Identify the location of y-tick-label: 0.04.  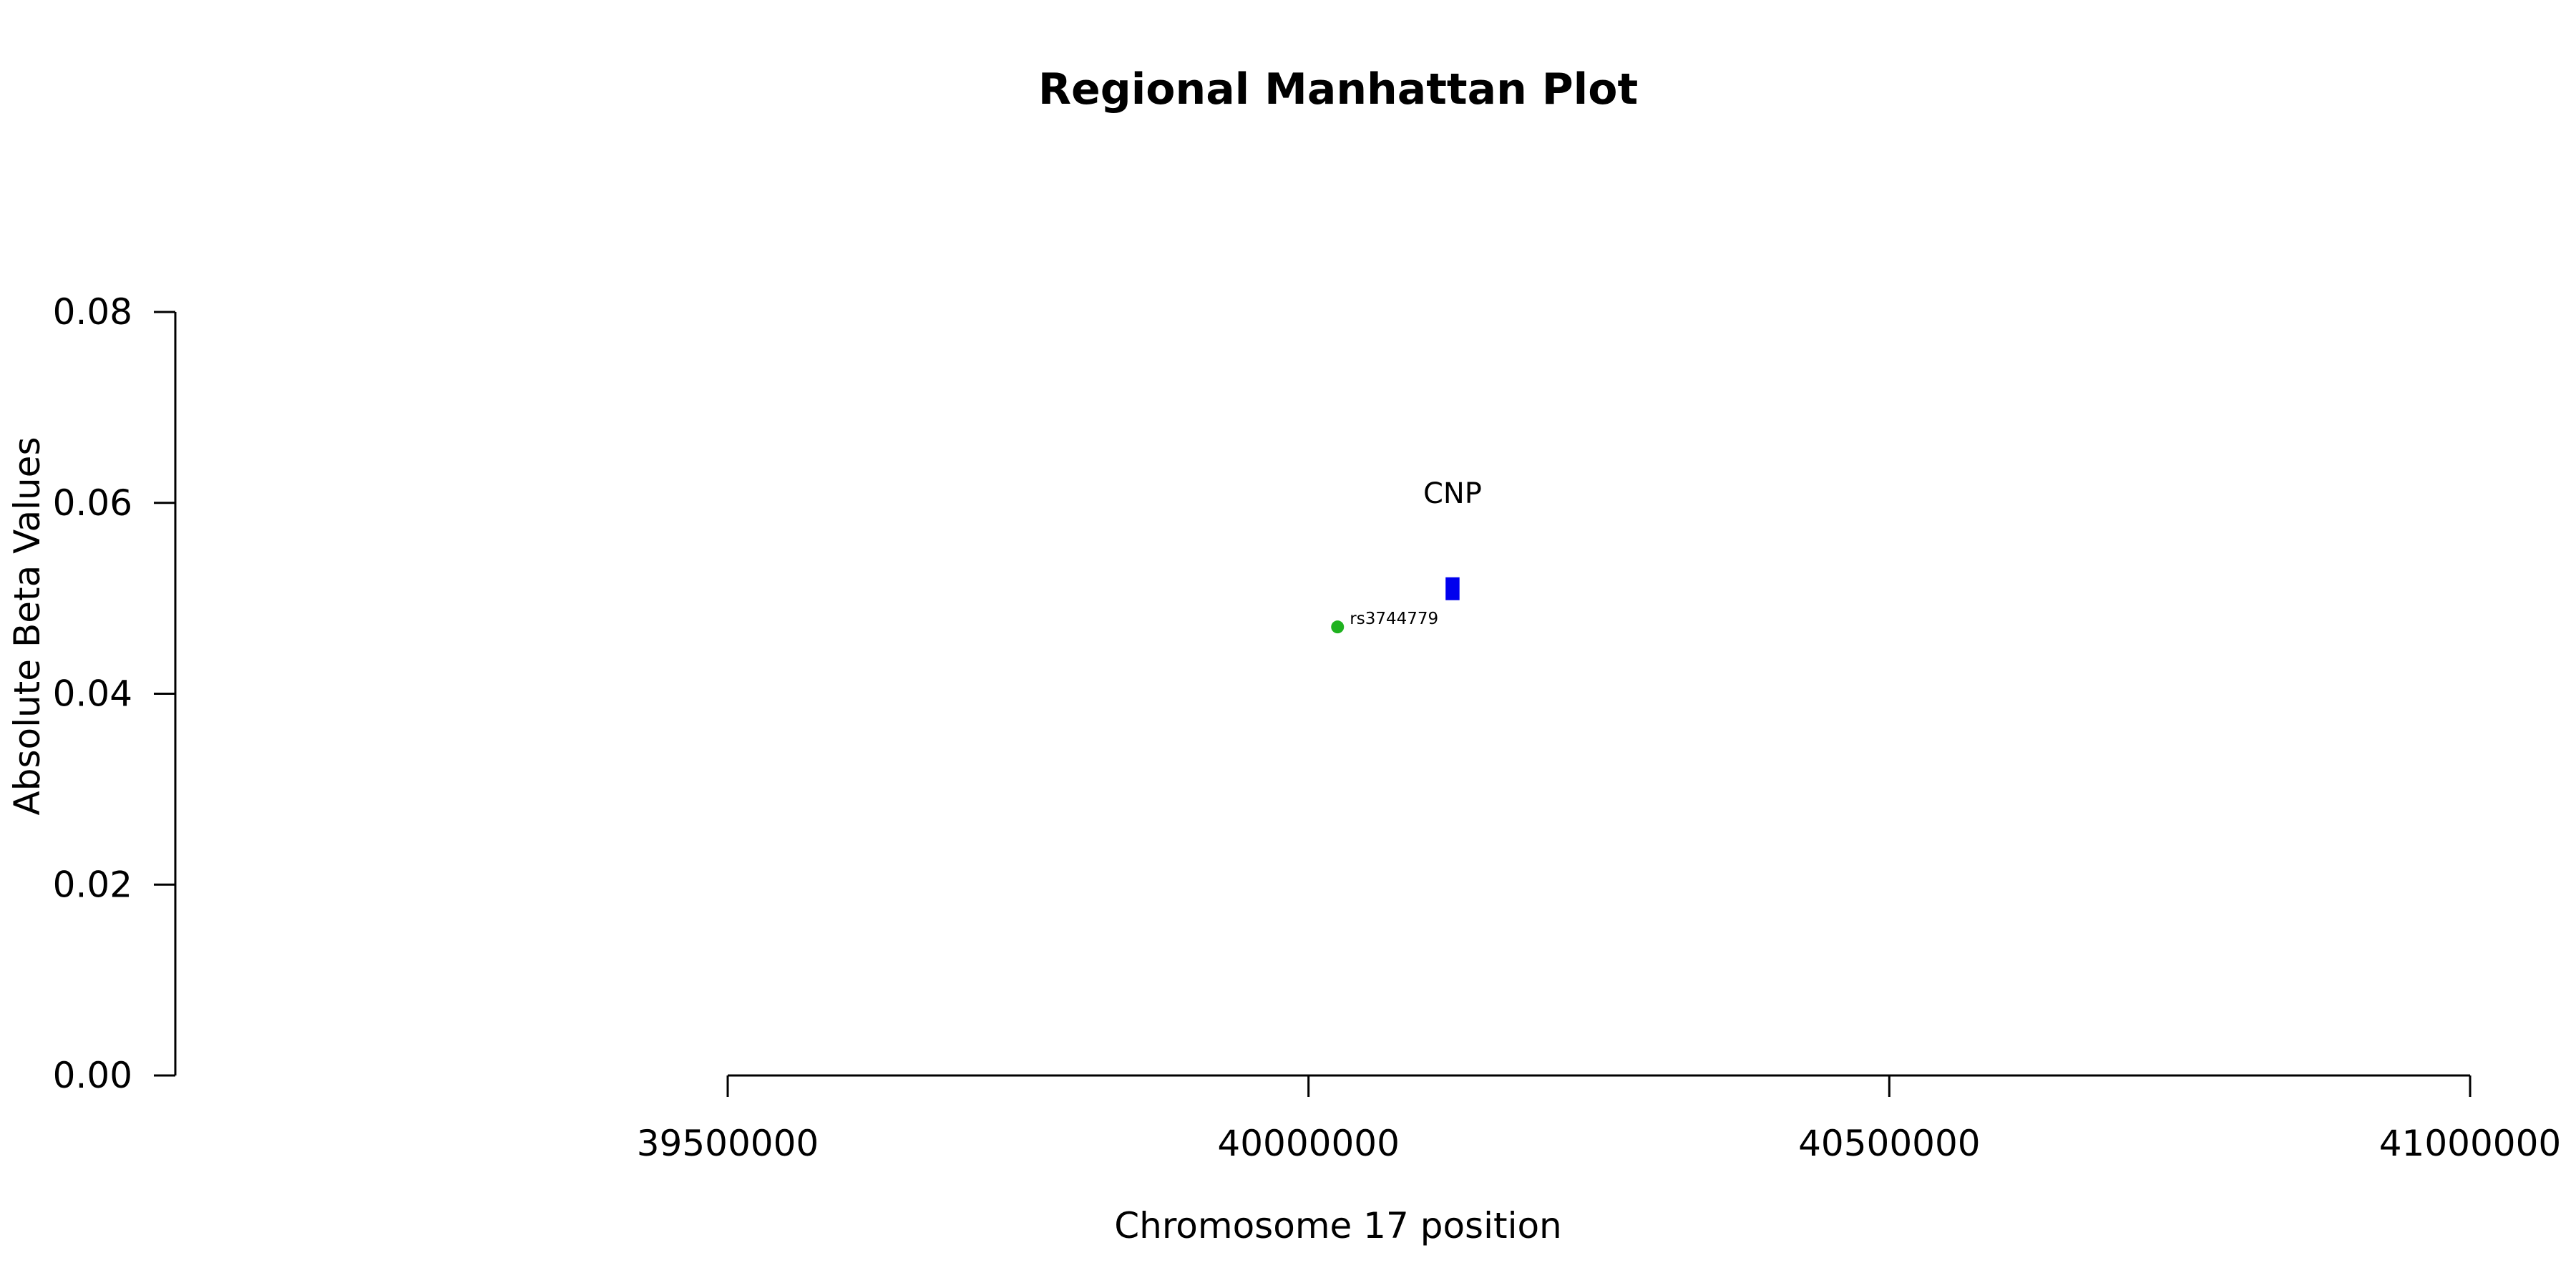
(92, 694).